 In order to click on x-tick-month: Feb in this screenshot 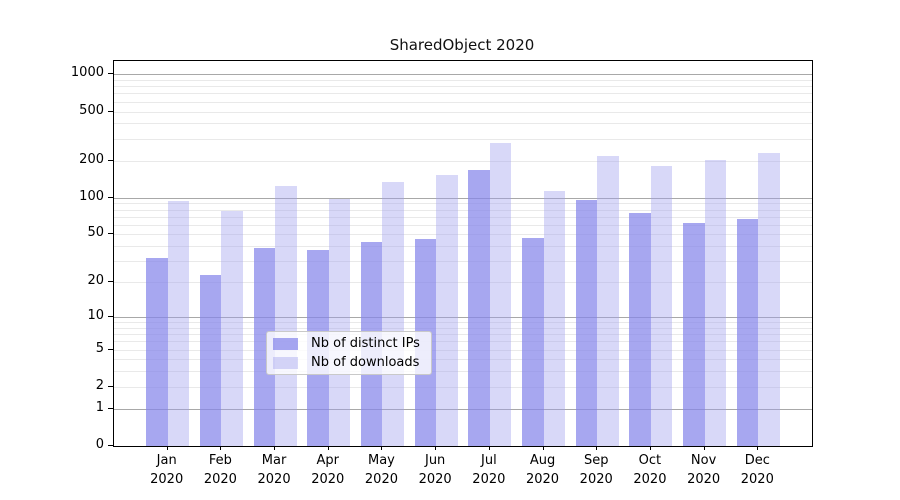, I will do `click(220, 460)`.